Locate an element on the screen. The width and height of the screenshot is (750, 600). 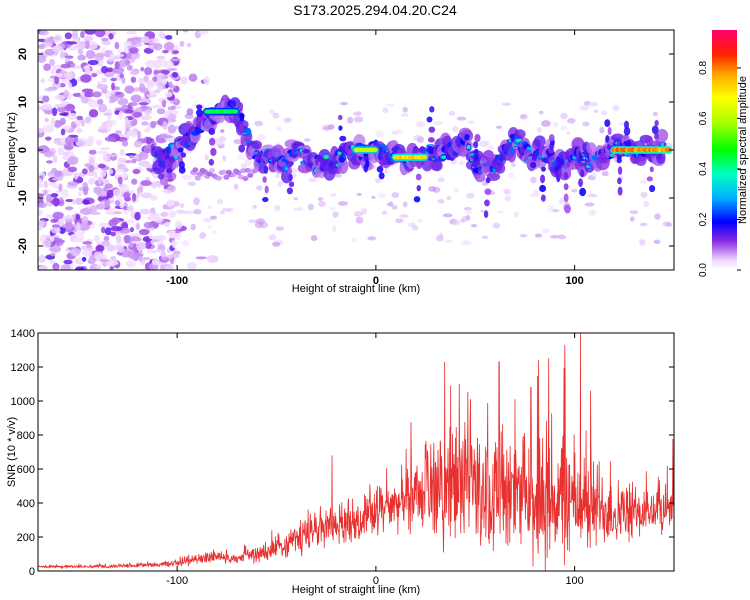
spectrogram-ridge-core is located at coordinates (467, 137).